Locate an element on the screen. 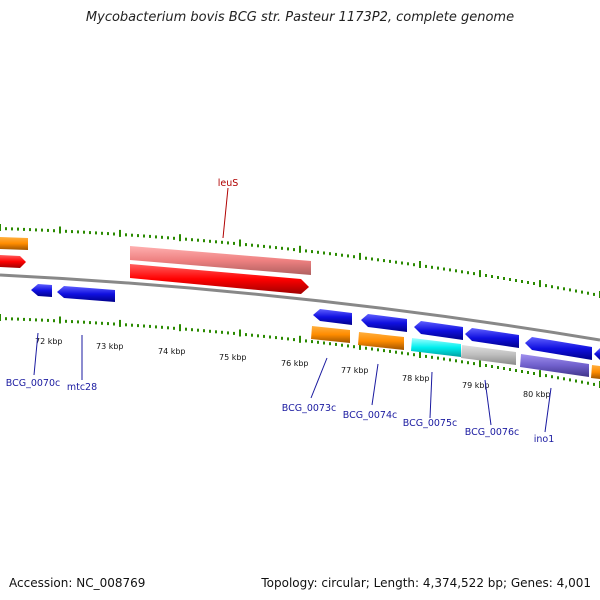  gene-label-bcg-0070c: BCG_0070c is located at coordinates (33, 383).